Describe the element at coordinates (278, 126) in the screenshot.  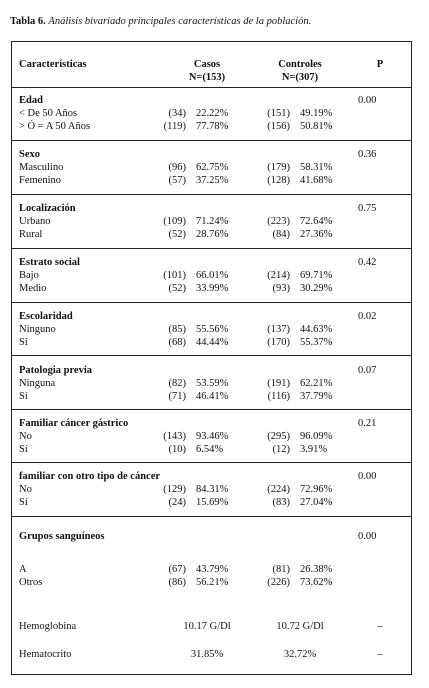
I see `controles-count: (156)` at that location.